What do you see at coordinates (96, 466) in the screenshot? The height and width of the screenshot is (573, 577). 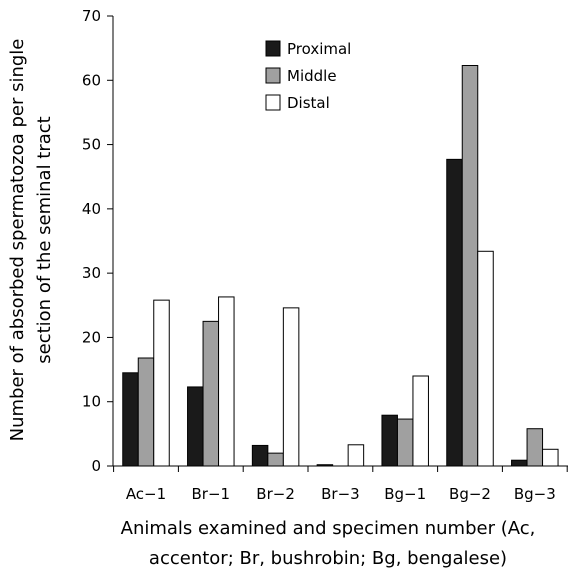 I see `y-tick-label-0: 0` at bounding box center [96, 466].